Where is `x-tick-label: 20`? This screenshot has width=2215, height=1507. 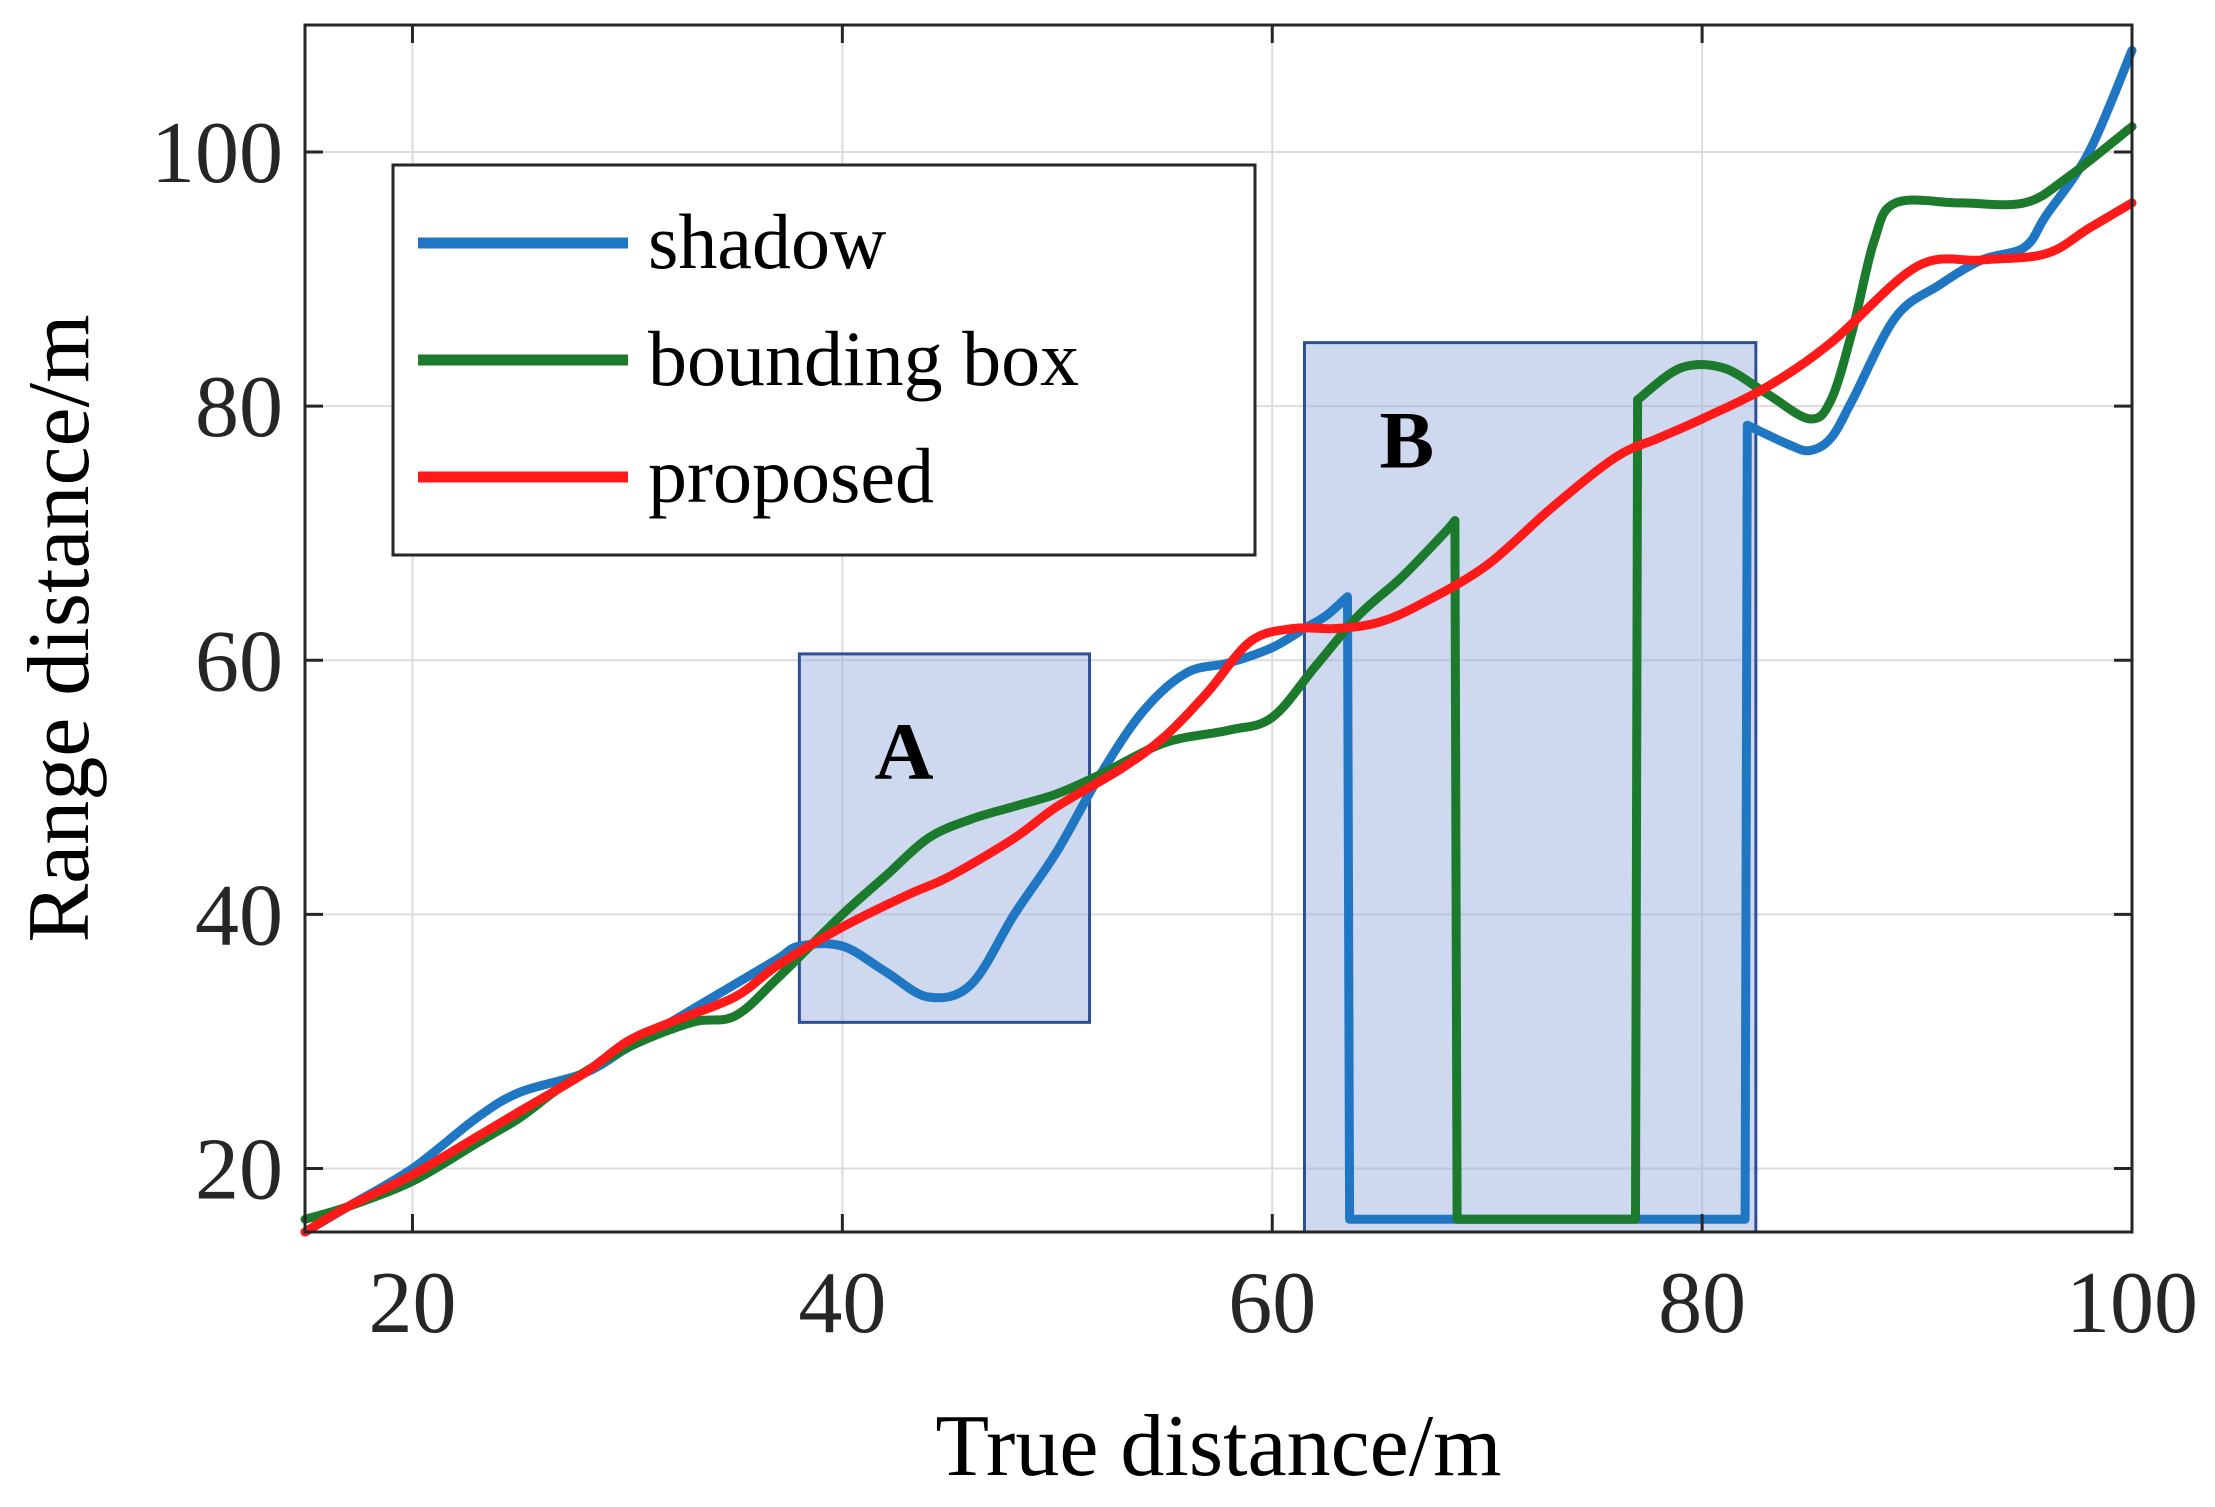 x-tick-label: 20 is located at coordinates (412, 1303).